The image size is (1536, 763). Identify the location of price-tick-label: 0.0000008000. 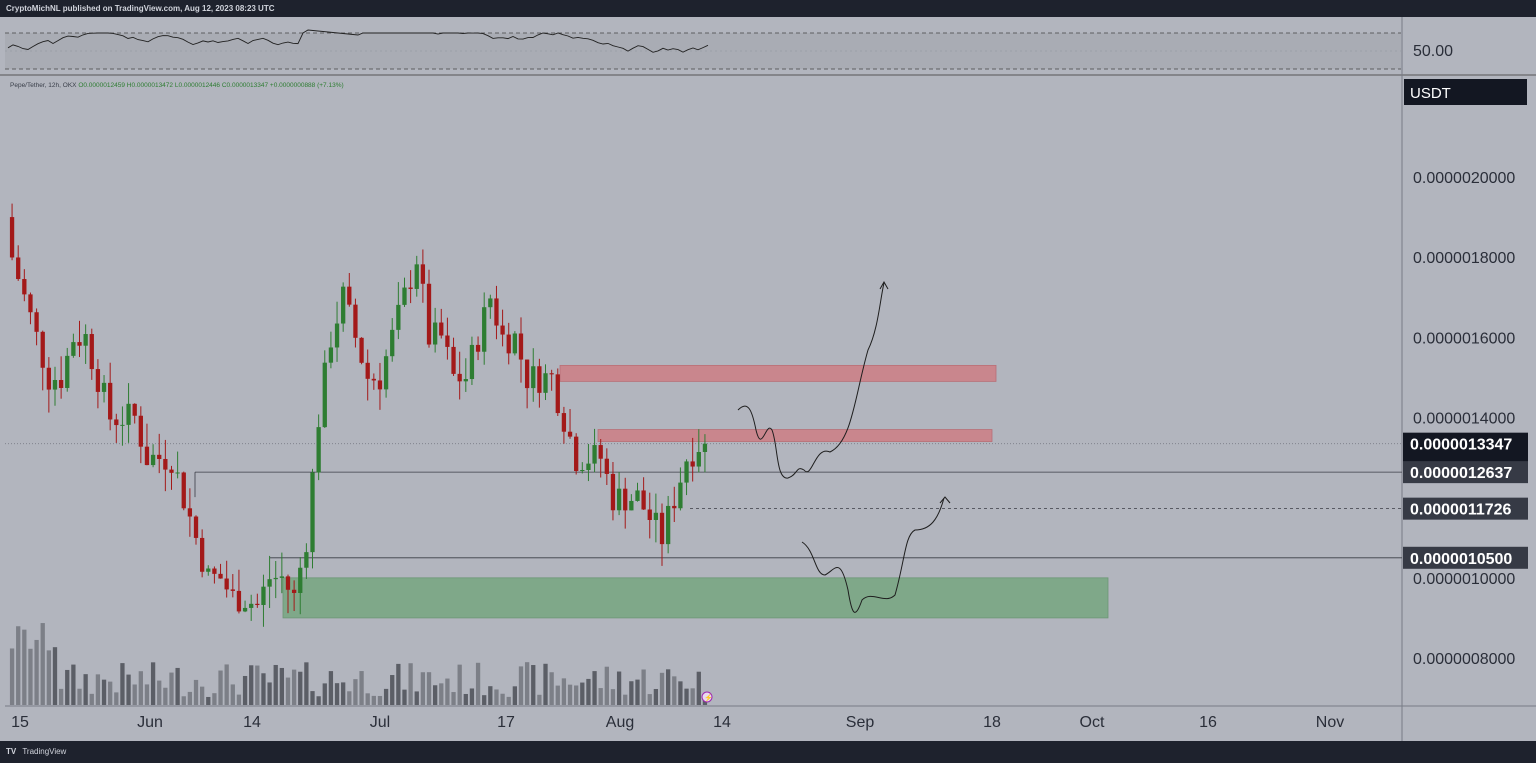
(1464, 659).